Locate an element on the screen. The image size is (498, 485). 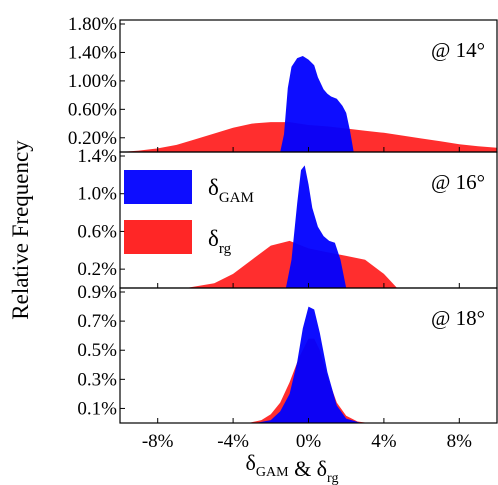
x-tick-label-4: 4% is located at coordinates (384, 441).